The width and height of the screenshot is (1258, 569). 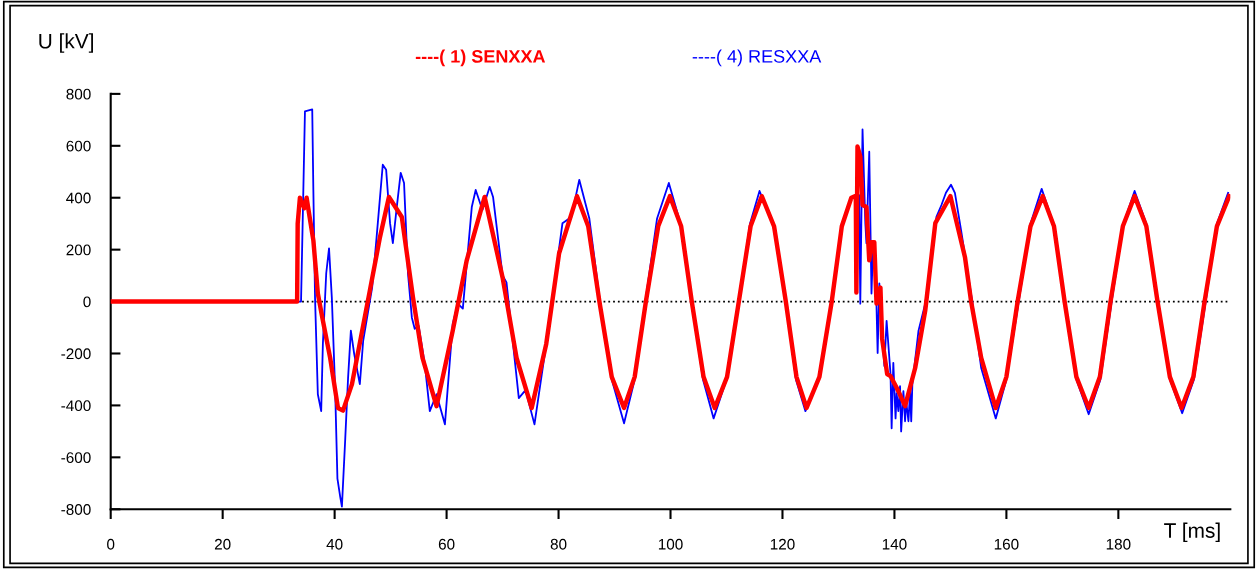 What do you see at coordinates (78, 146) in the screenshot?
I see `y-tick-label: 600` at bounding box center [78, 146].